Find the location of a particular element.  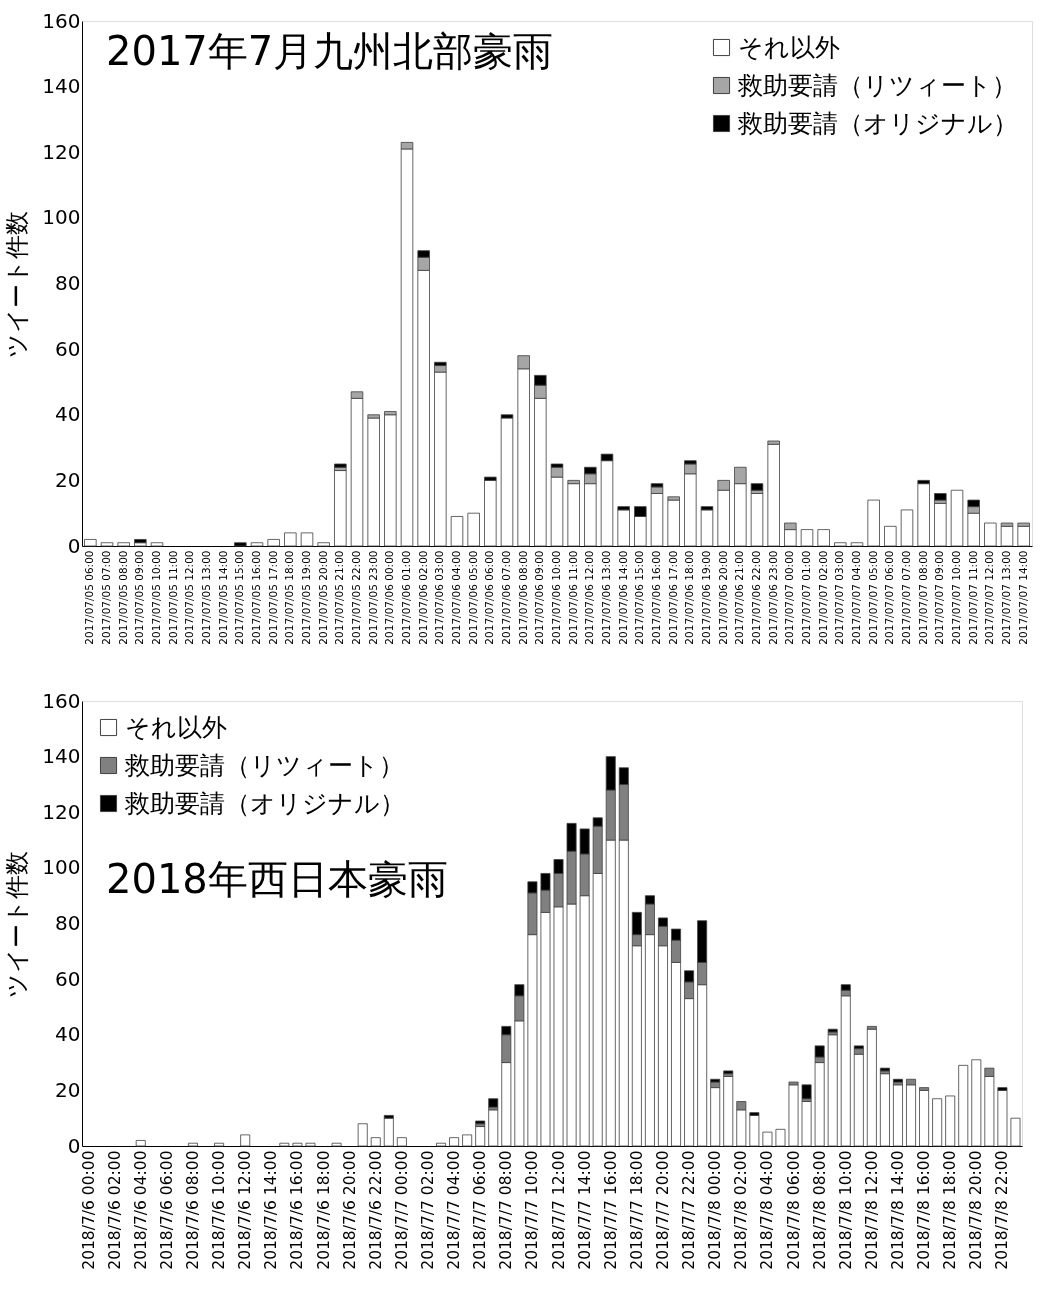

x-tick-label: 2018/7/6 02:00 is located at coordinates (114, 1210).